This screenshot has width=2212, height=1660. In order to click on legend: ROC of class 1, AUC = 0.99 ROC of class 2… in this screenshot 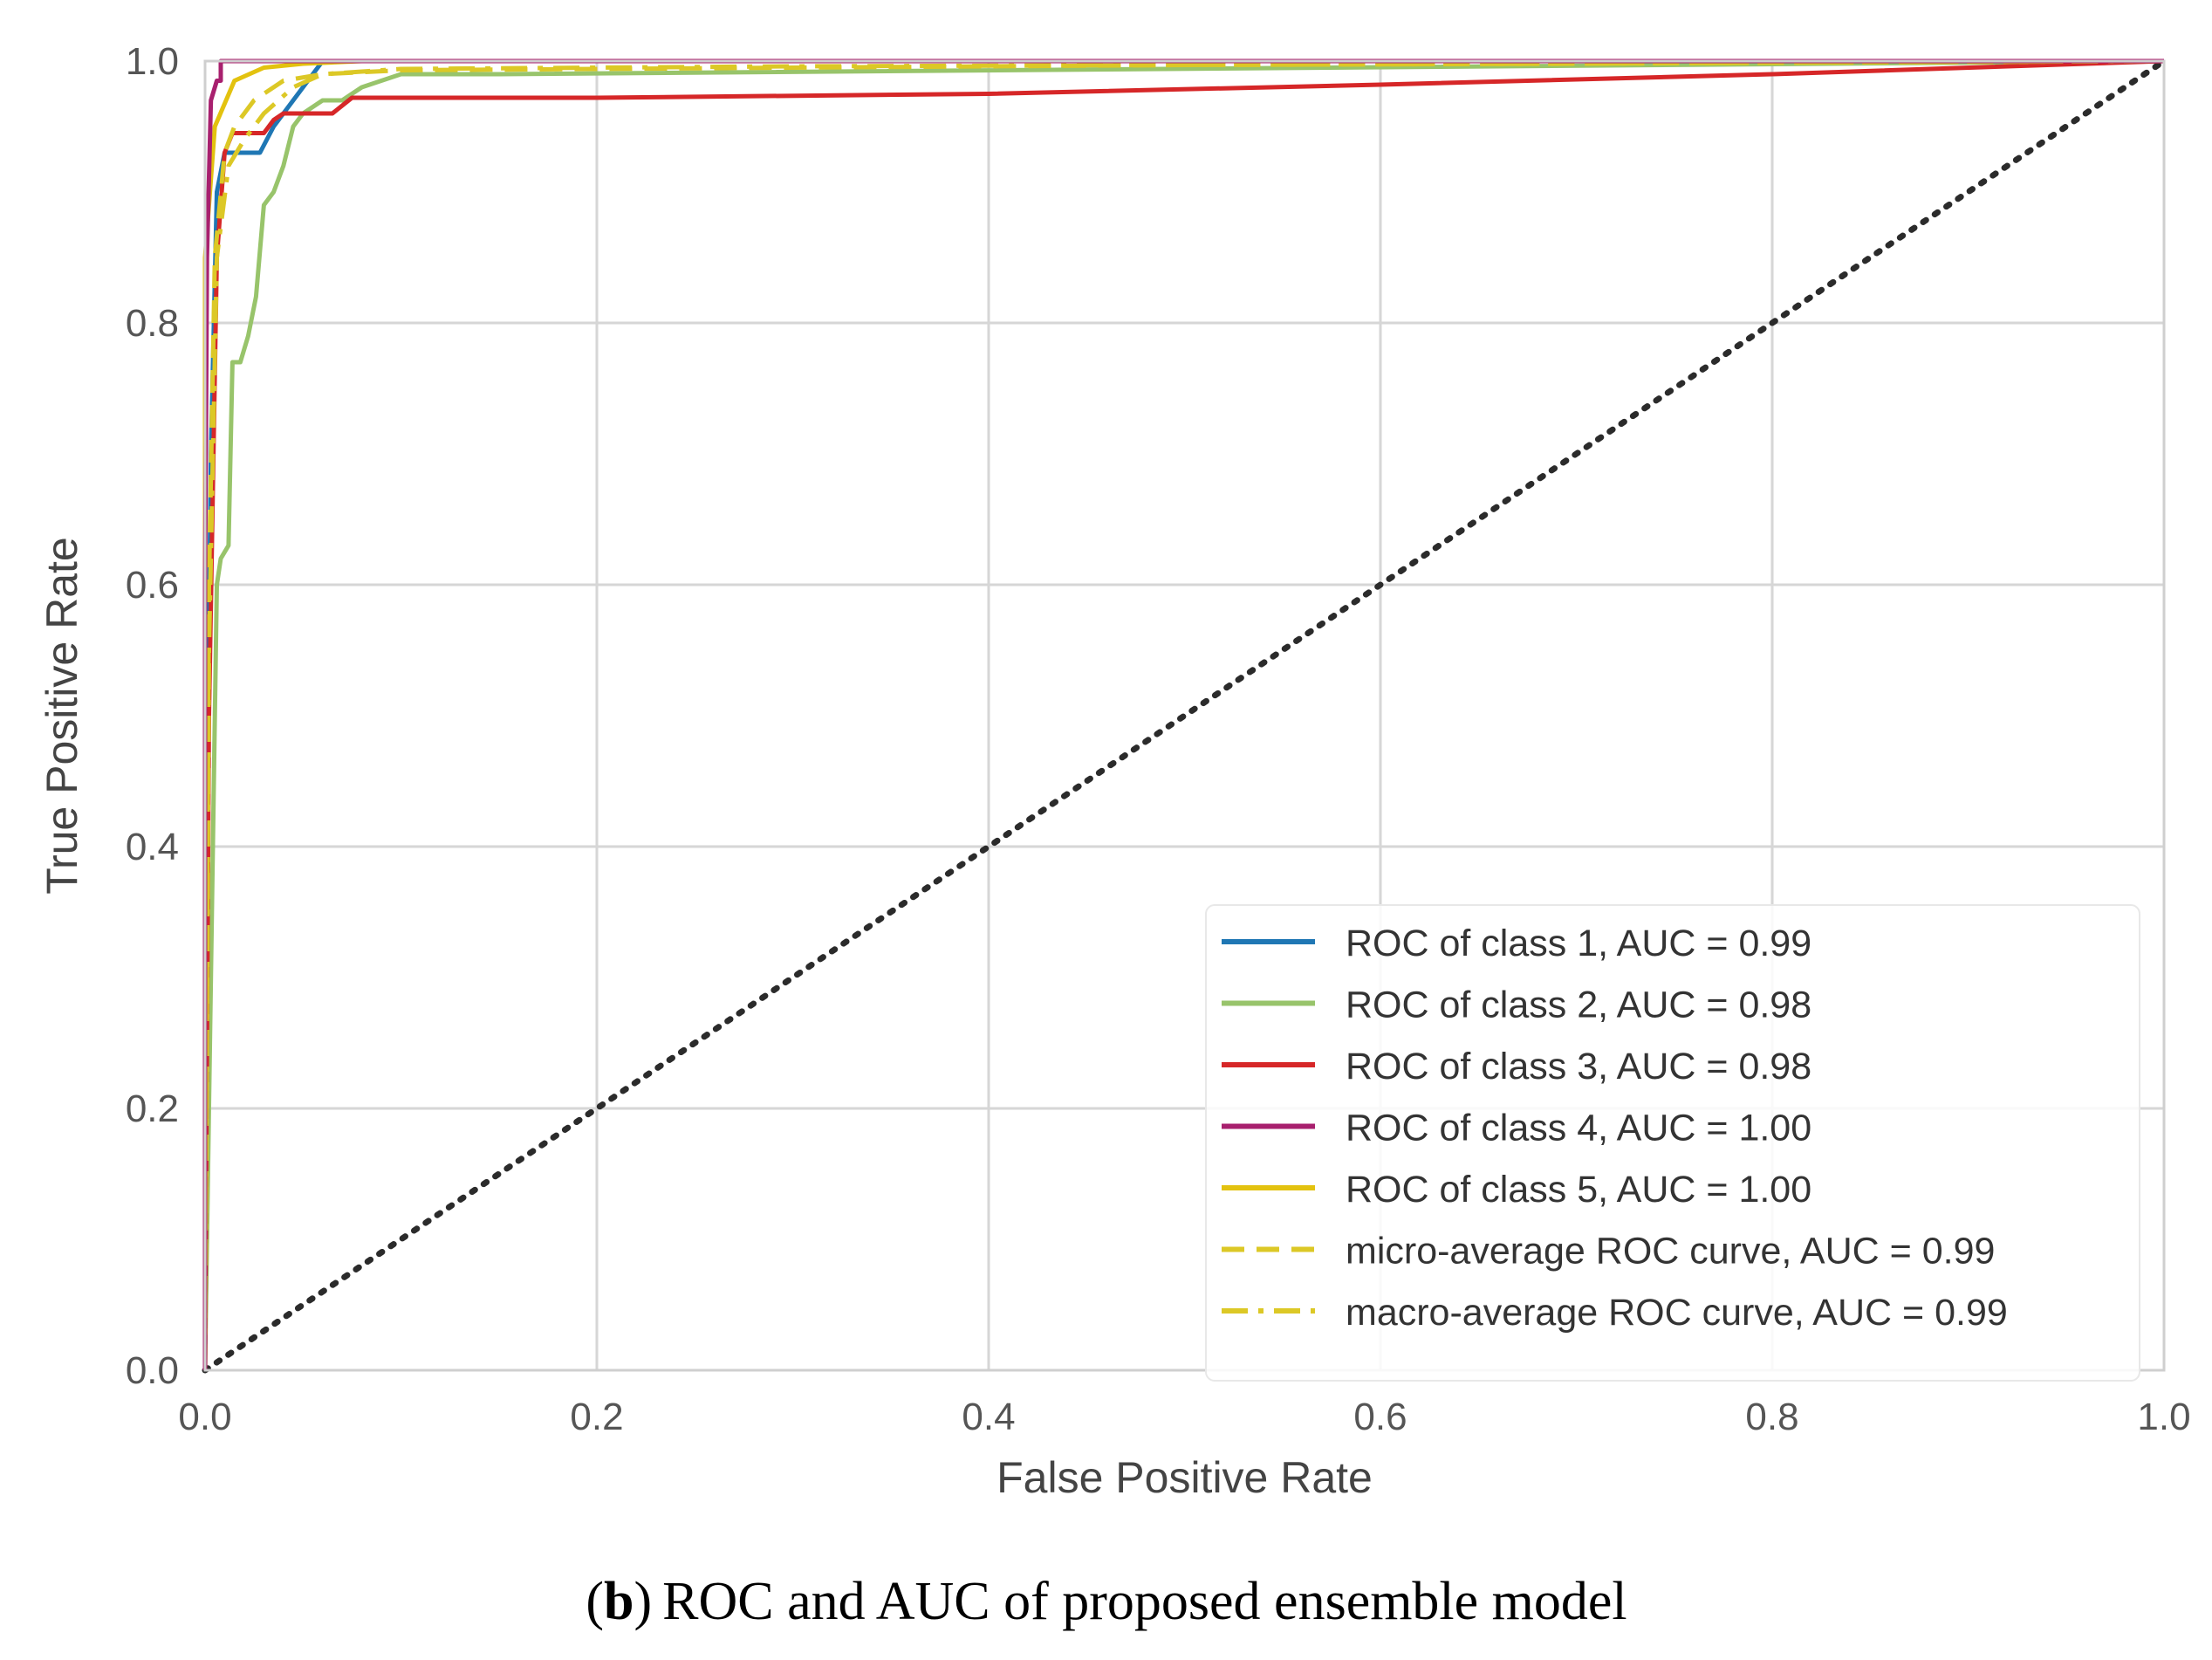, I will do `click(1672, 1143)`.